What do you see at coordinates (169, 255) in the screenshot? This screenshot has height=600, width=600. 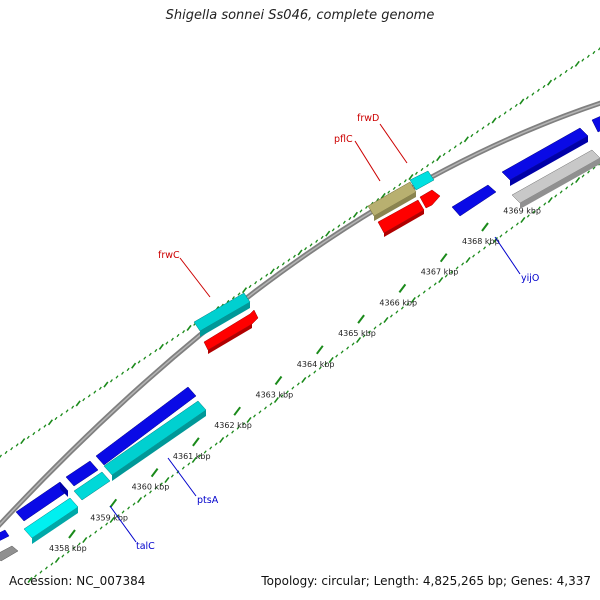 I see `gene-label-frwC: frwC` at bounding box center [169, 255].